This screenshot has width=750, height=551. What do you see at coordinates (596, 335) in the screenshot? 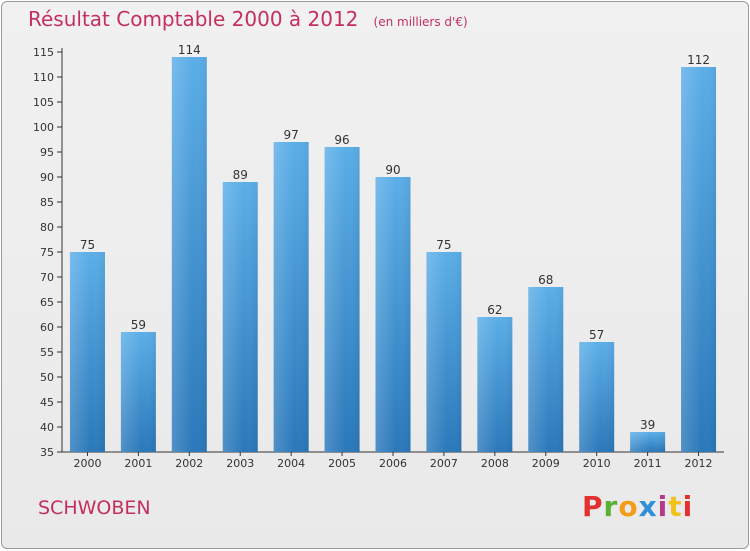
I see `data-label-2010: 57` at bounding box center [596, 335].